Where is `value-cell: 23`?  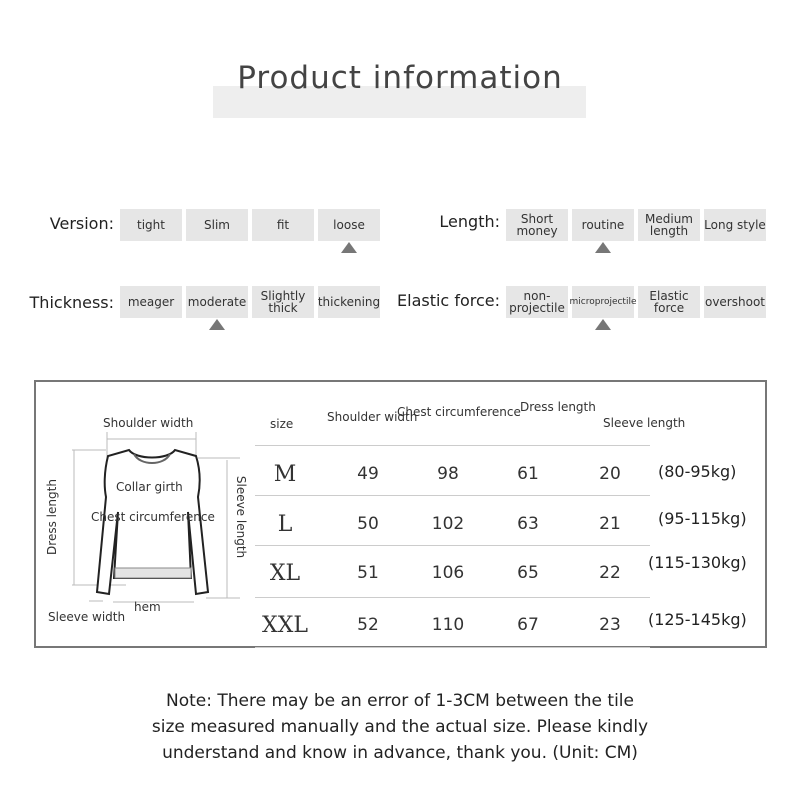
value-cell: 23 is located at coordinates (610, 625).